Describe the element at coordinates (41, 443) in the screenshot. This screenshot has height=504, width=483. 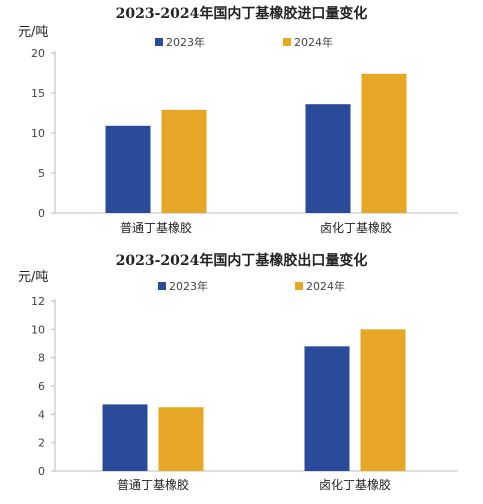
I see `y-tick-label: 2` at that location.